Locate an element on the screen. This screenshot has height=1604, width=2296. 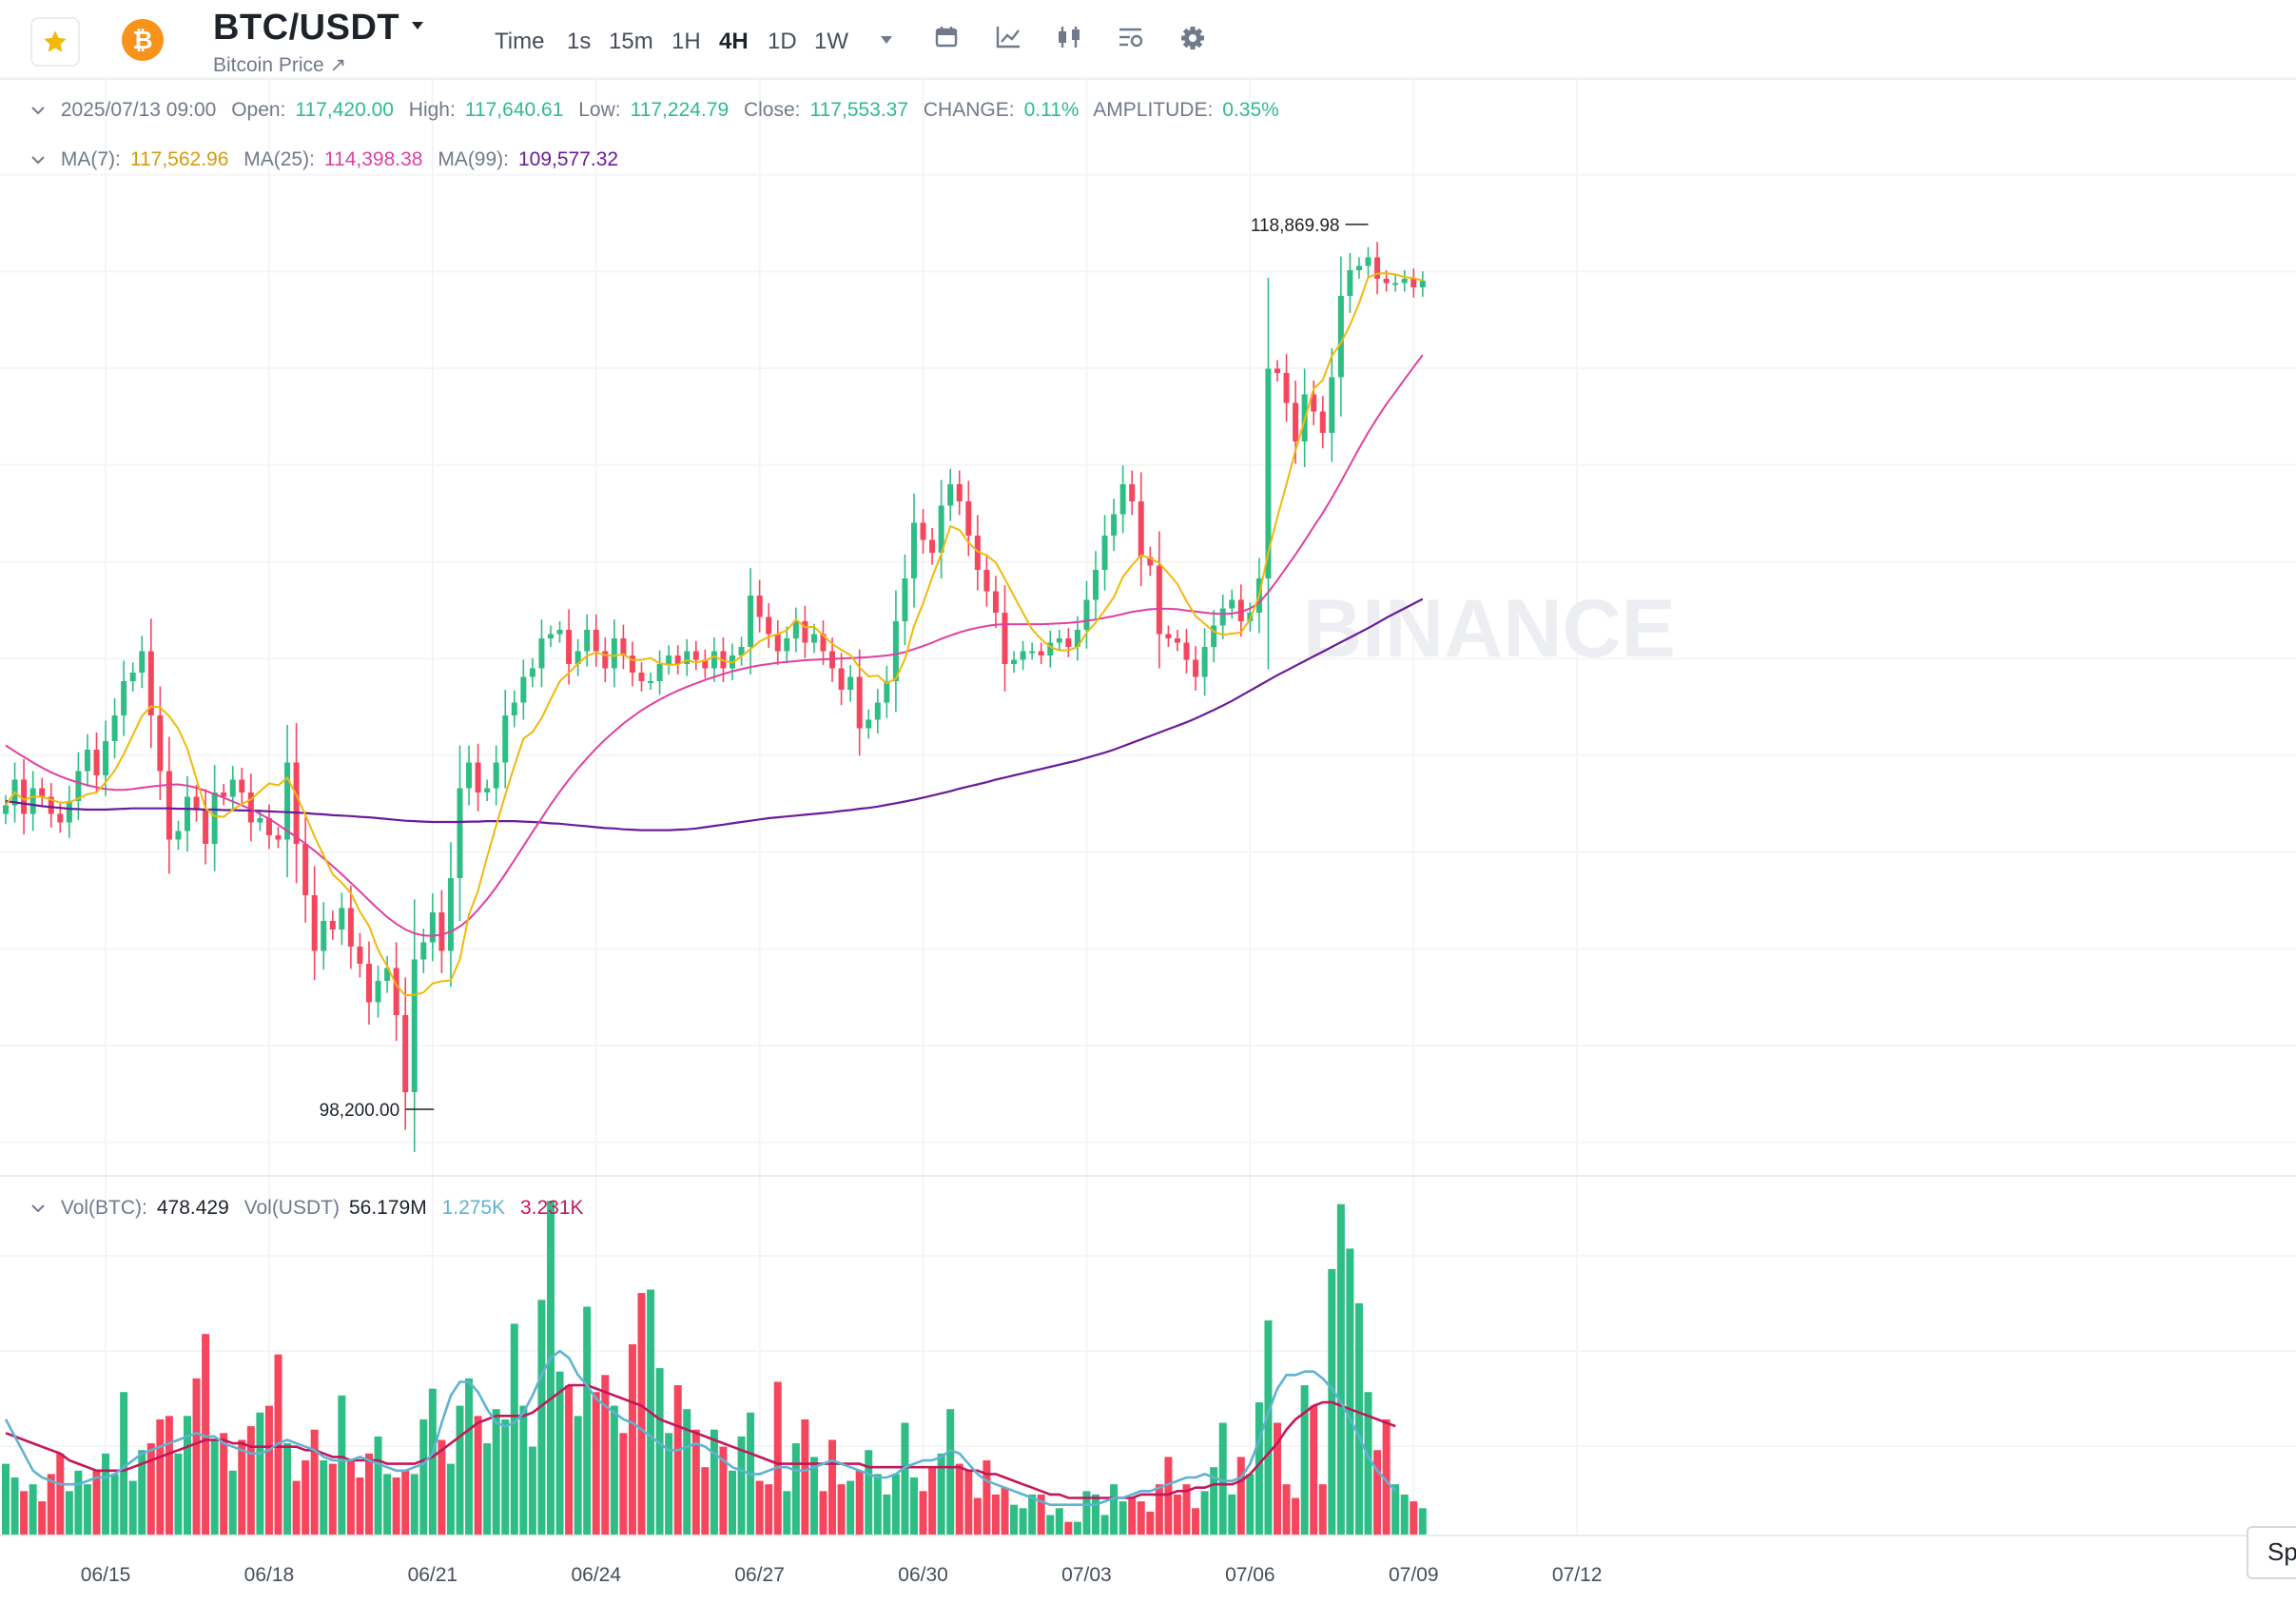
calendar-icon is located at coordinates (947, 37).